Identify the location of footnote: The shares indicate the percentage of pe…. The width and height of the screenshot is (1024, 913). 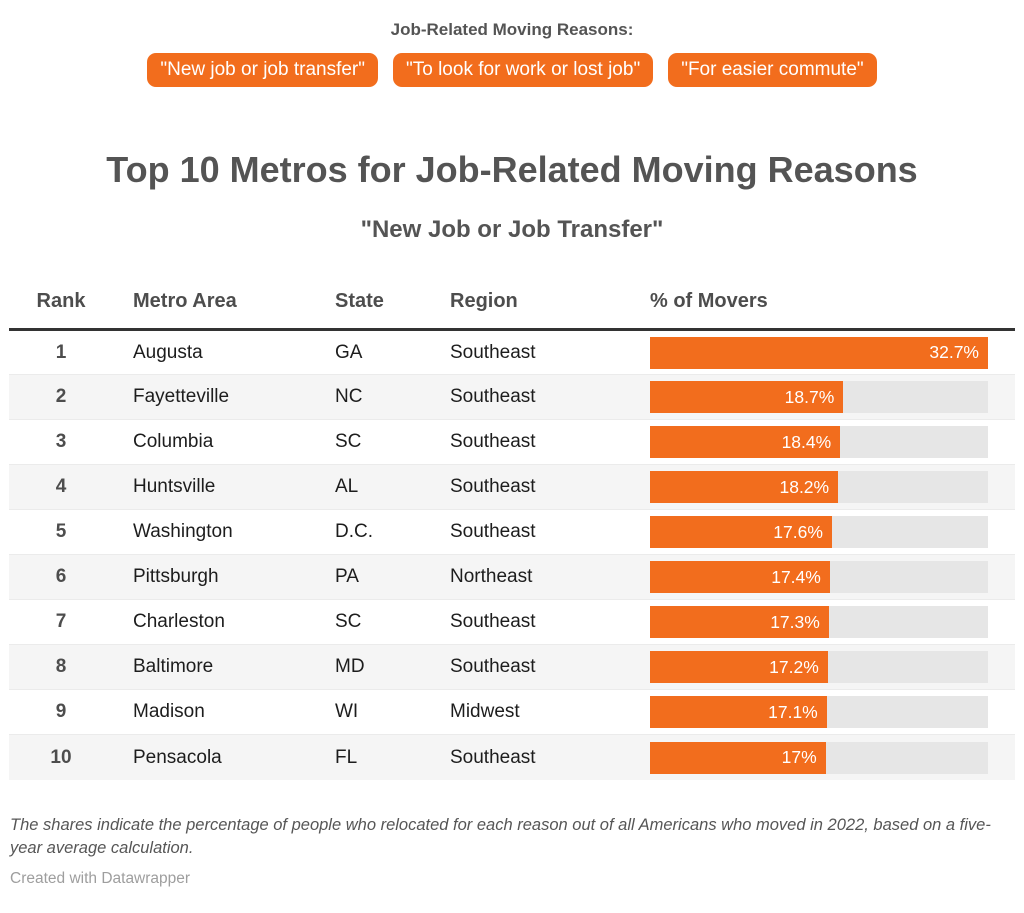
(500, 836).